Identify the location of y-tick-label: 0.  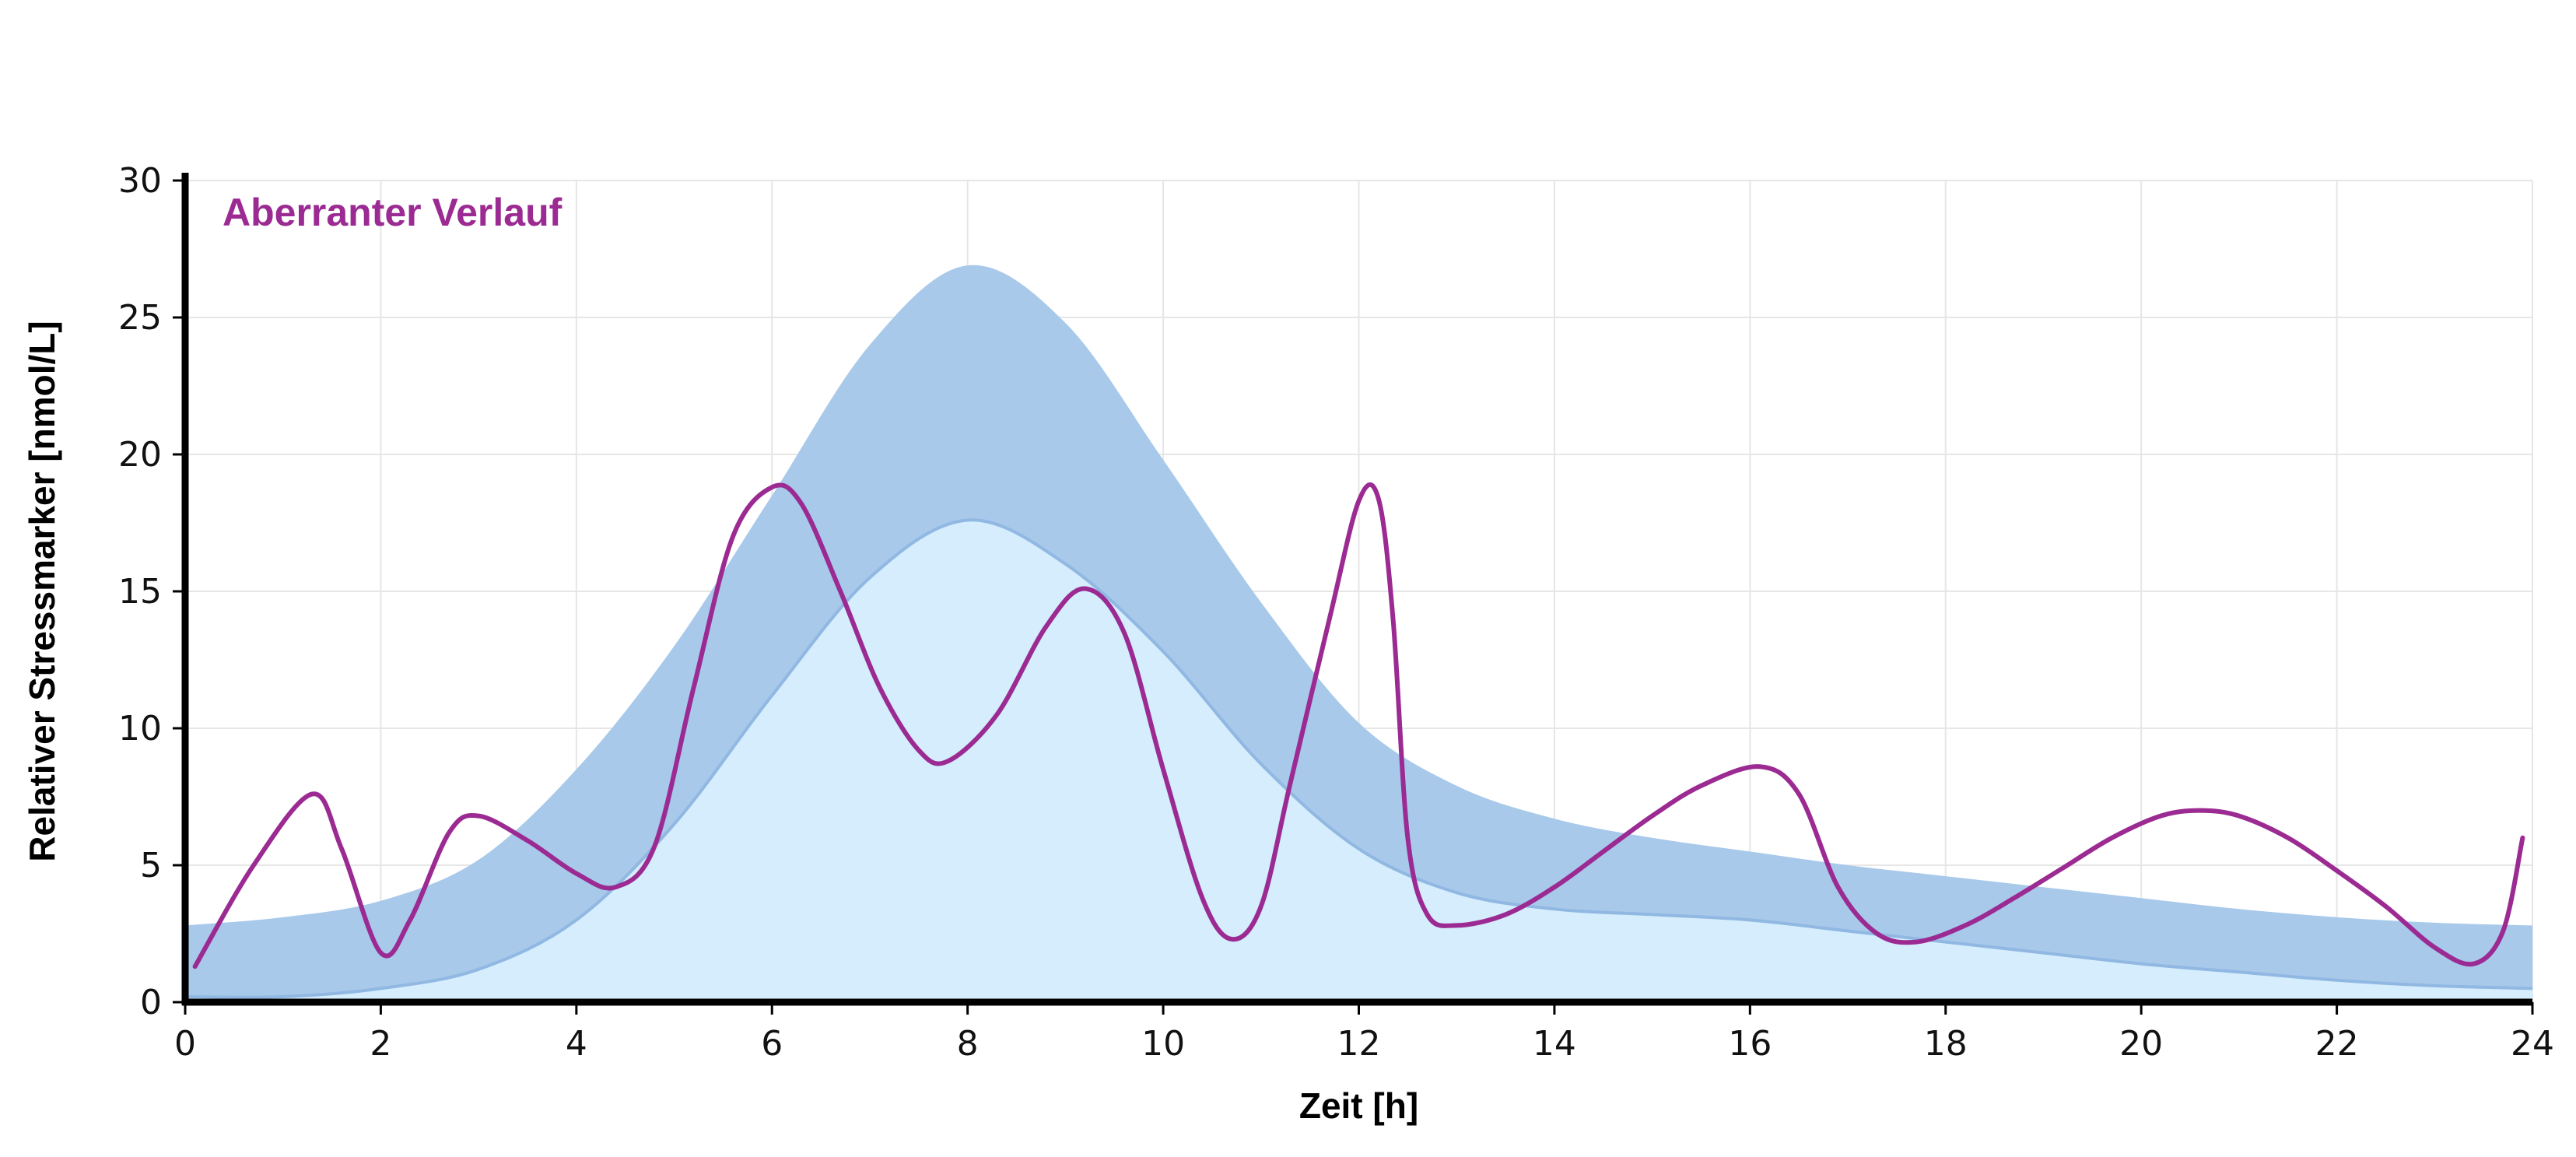
(151, 1002).